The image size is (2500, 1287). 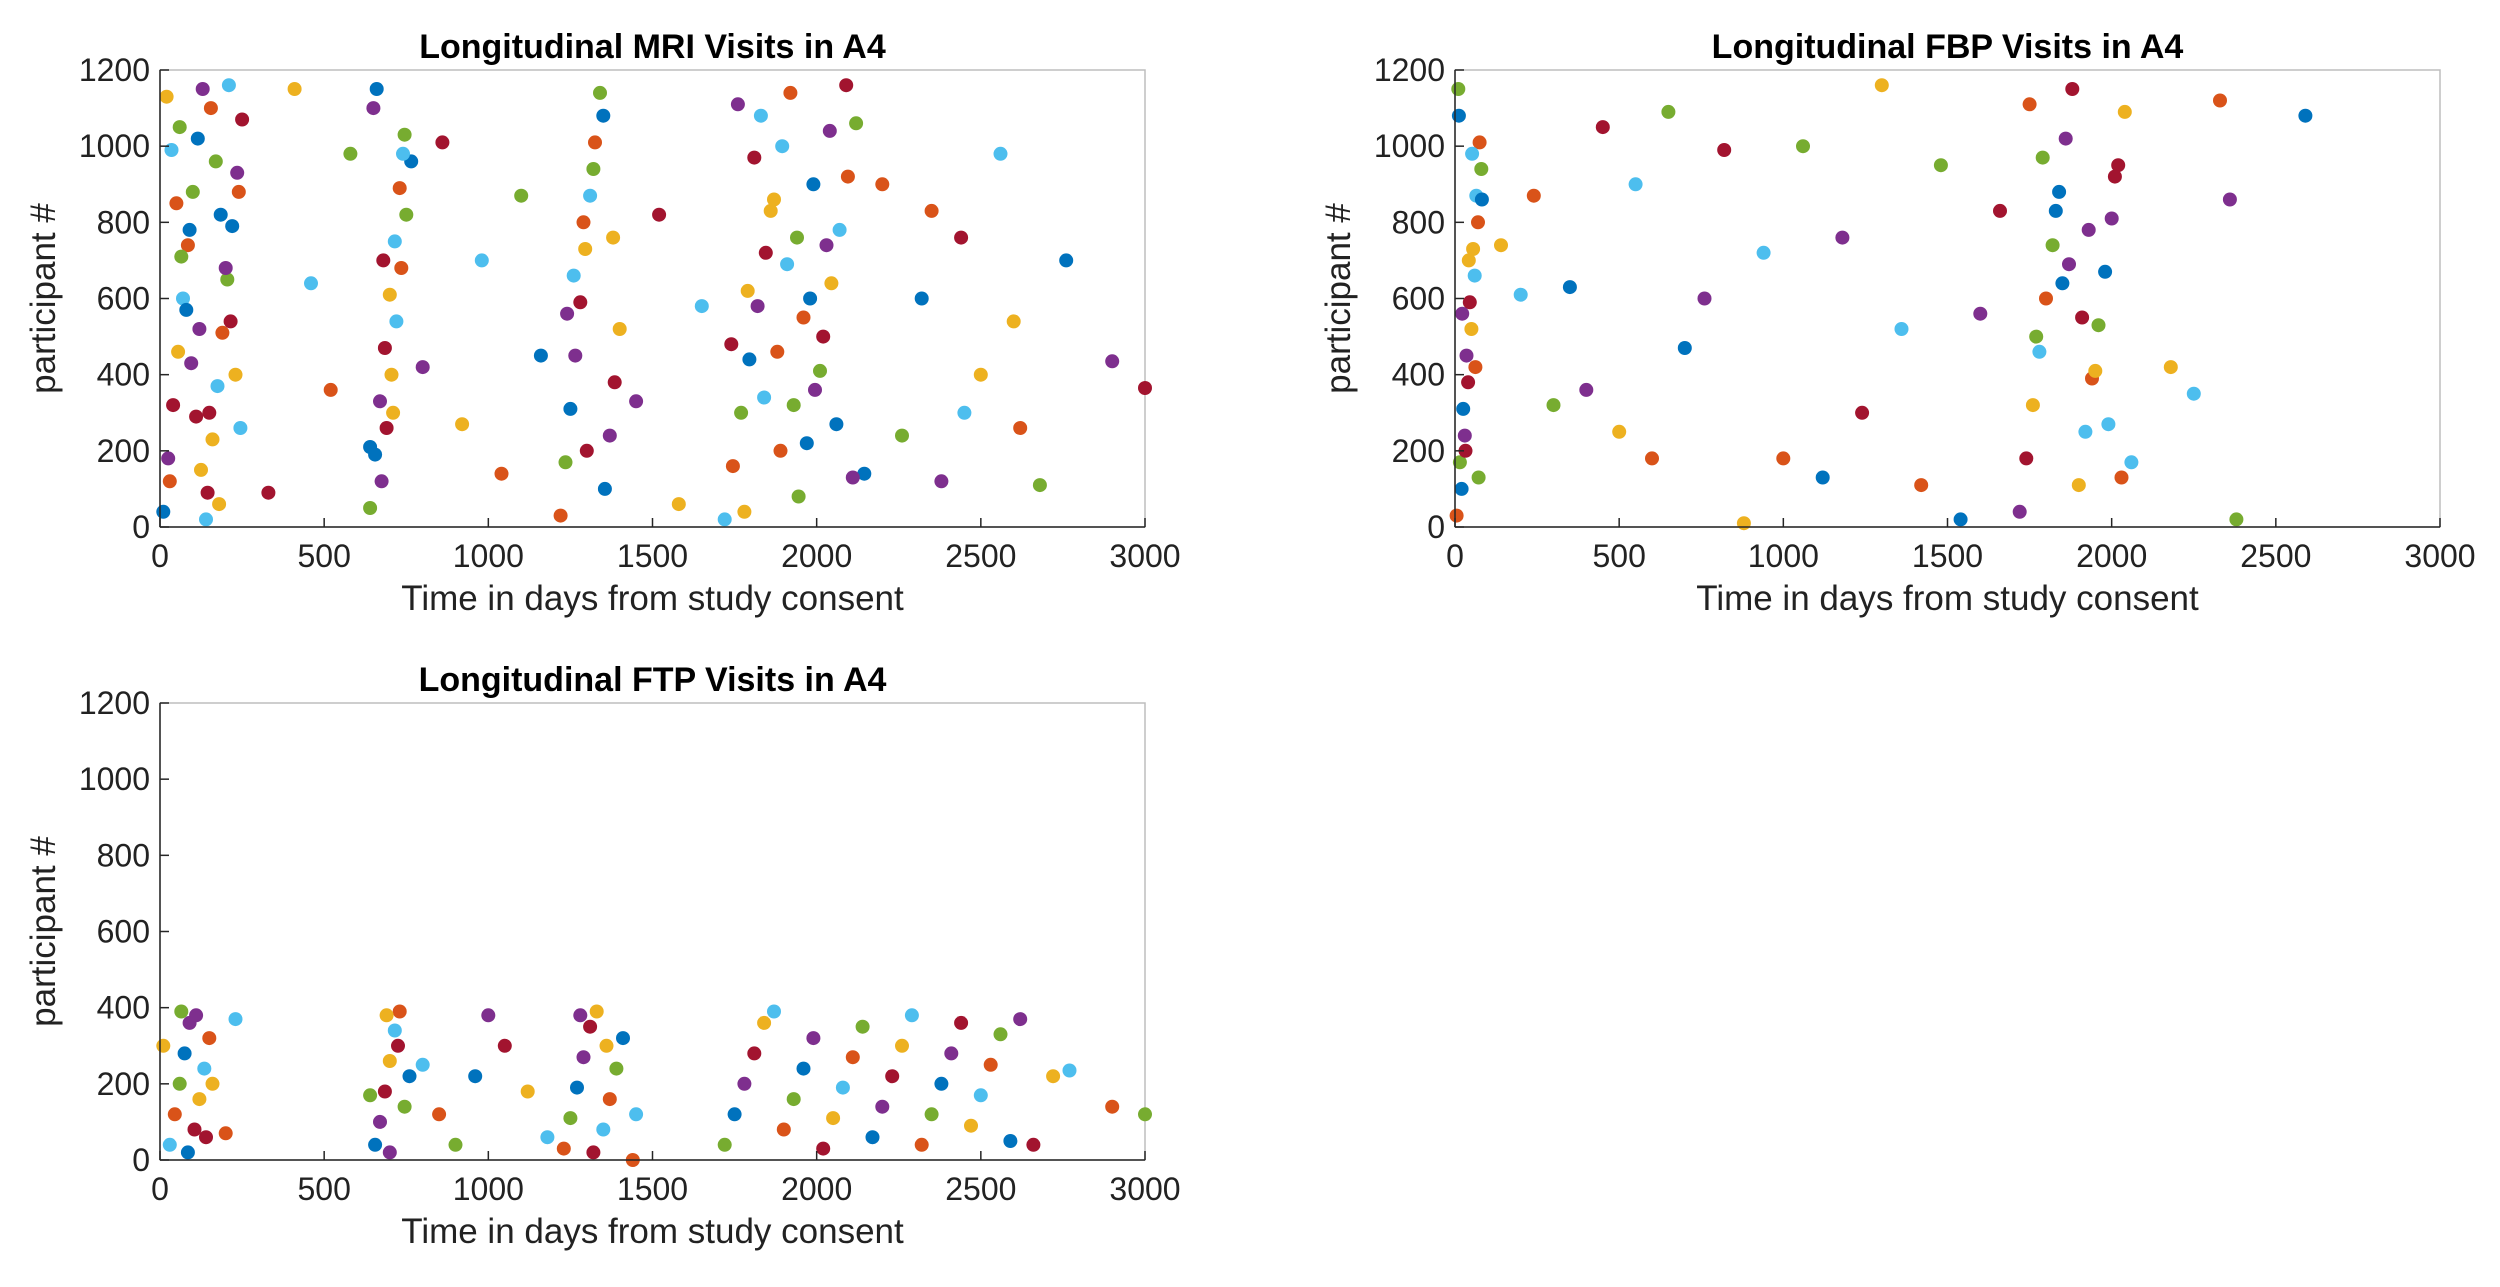 I want to click on y-tick-label: 800, so click(x=1418, y=222).